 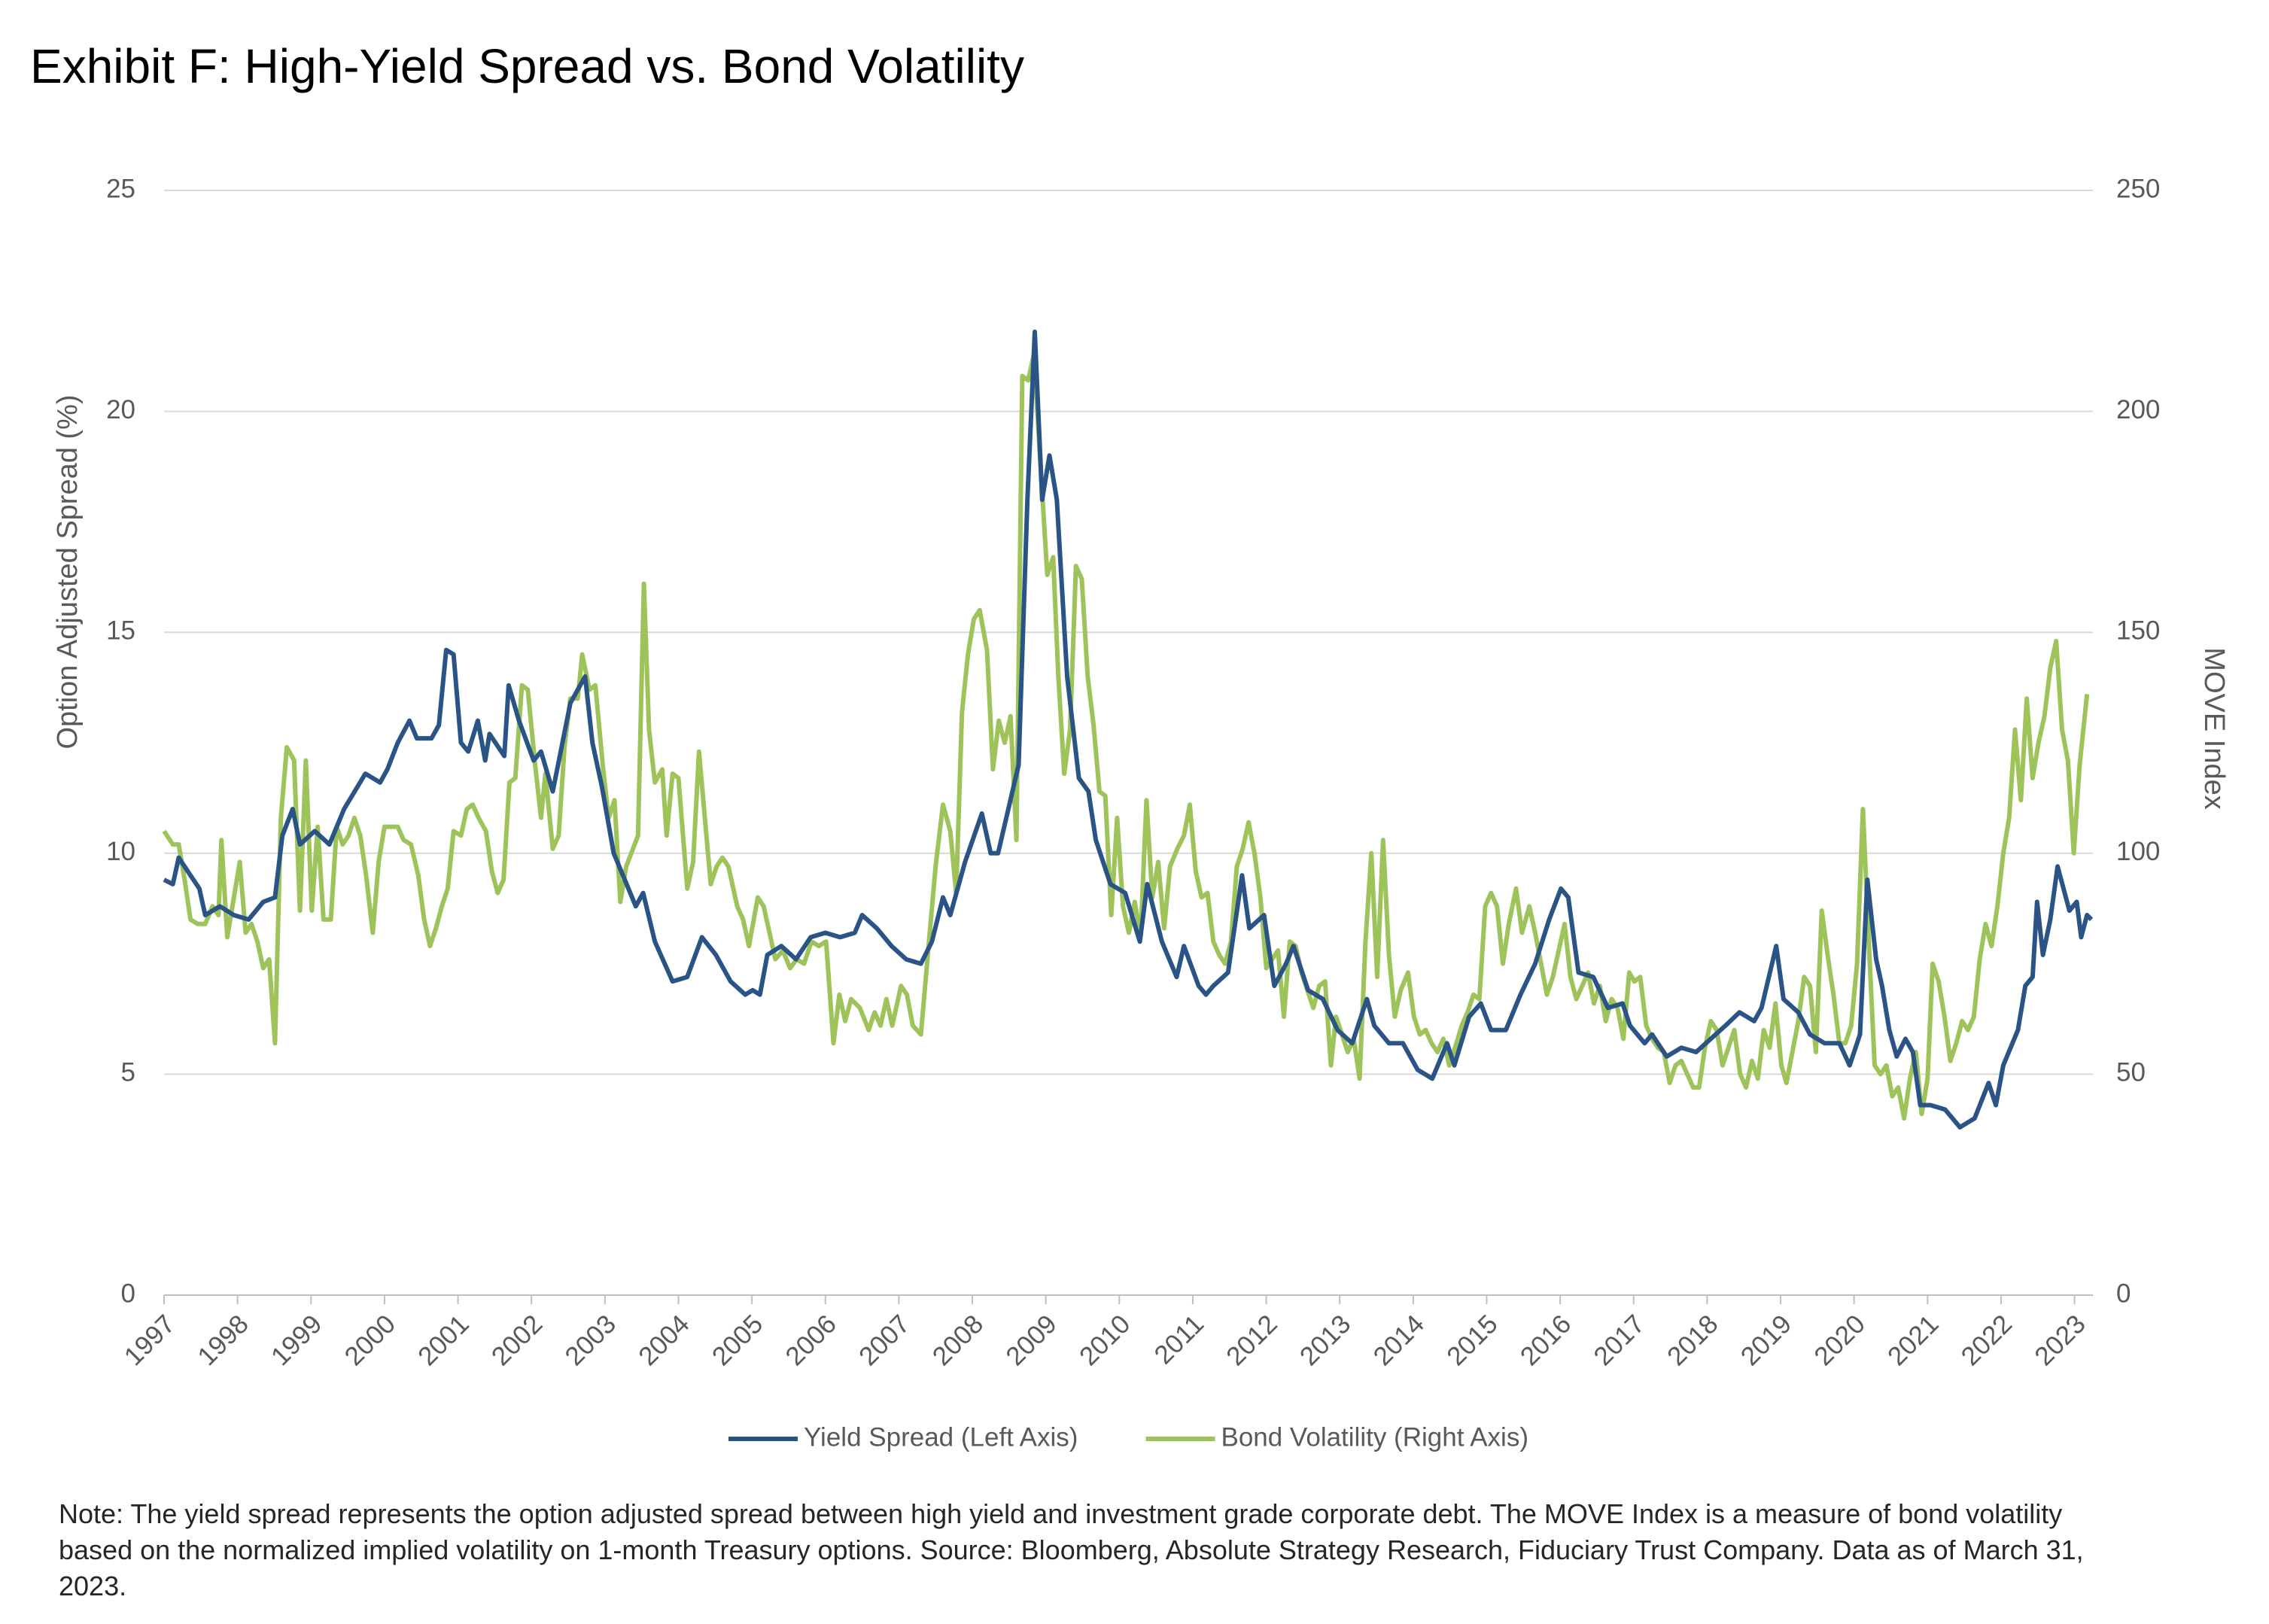 What do you see at coordinates (1374, 1437) in the screenshot?
I see `legend-label: Bond Volatility (Right Axis)` at bounding box center [1374, 1437].